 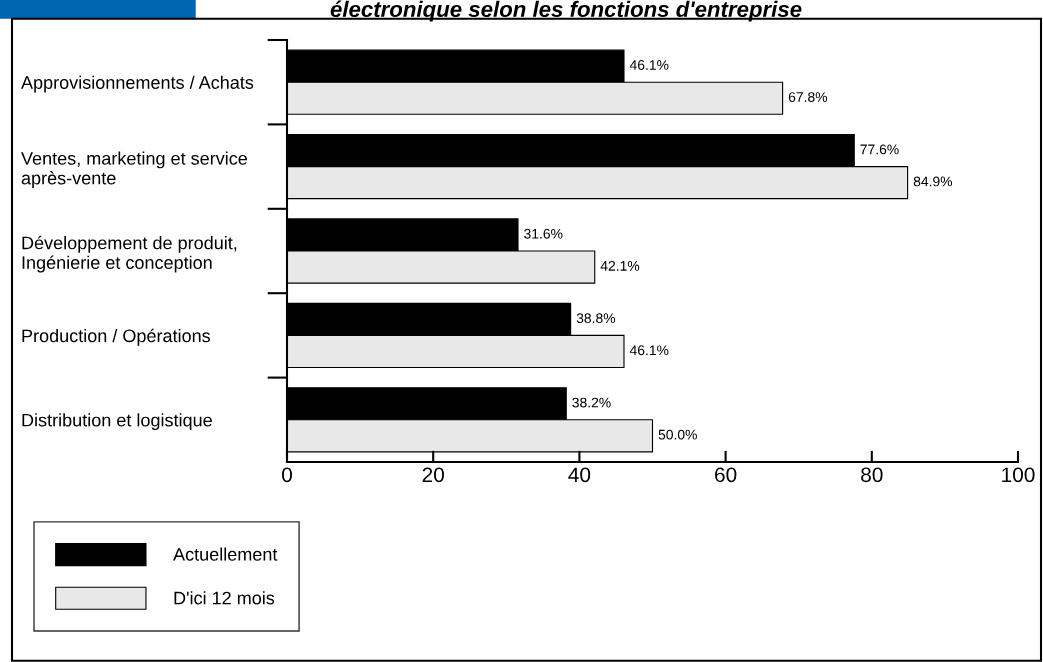 I want to click on x-tick-label: 20, so click(x=433, y=475).